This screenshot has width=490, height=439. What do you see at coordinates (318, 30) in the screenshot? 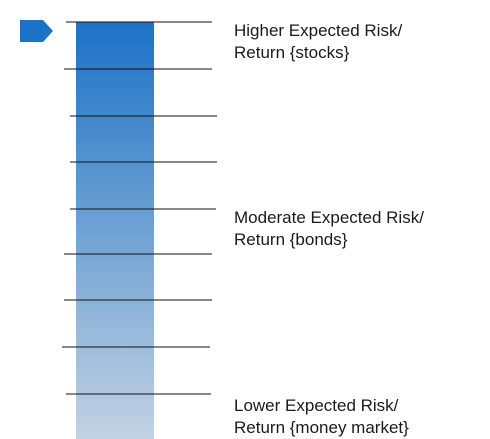
I see `label-higher-risk-line1: Higher Expected Risk/` at bounding box center [318, 30].